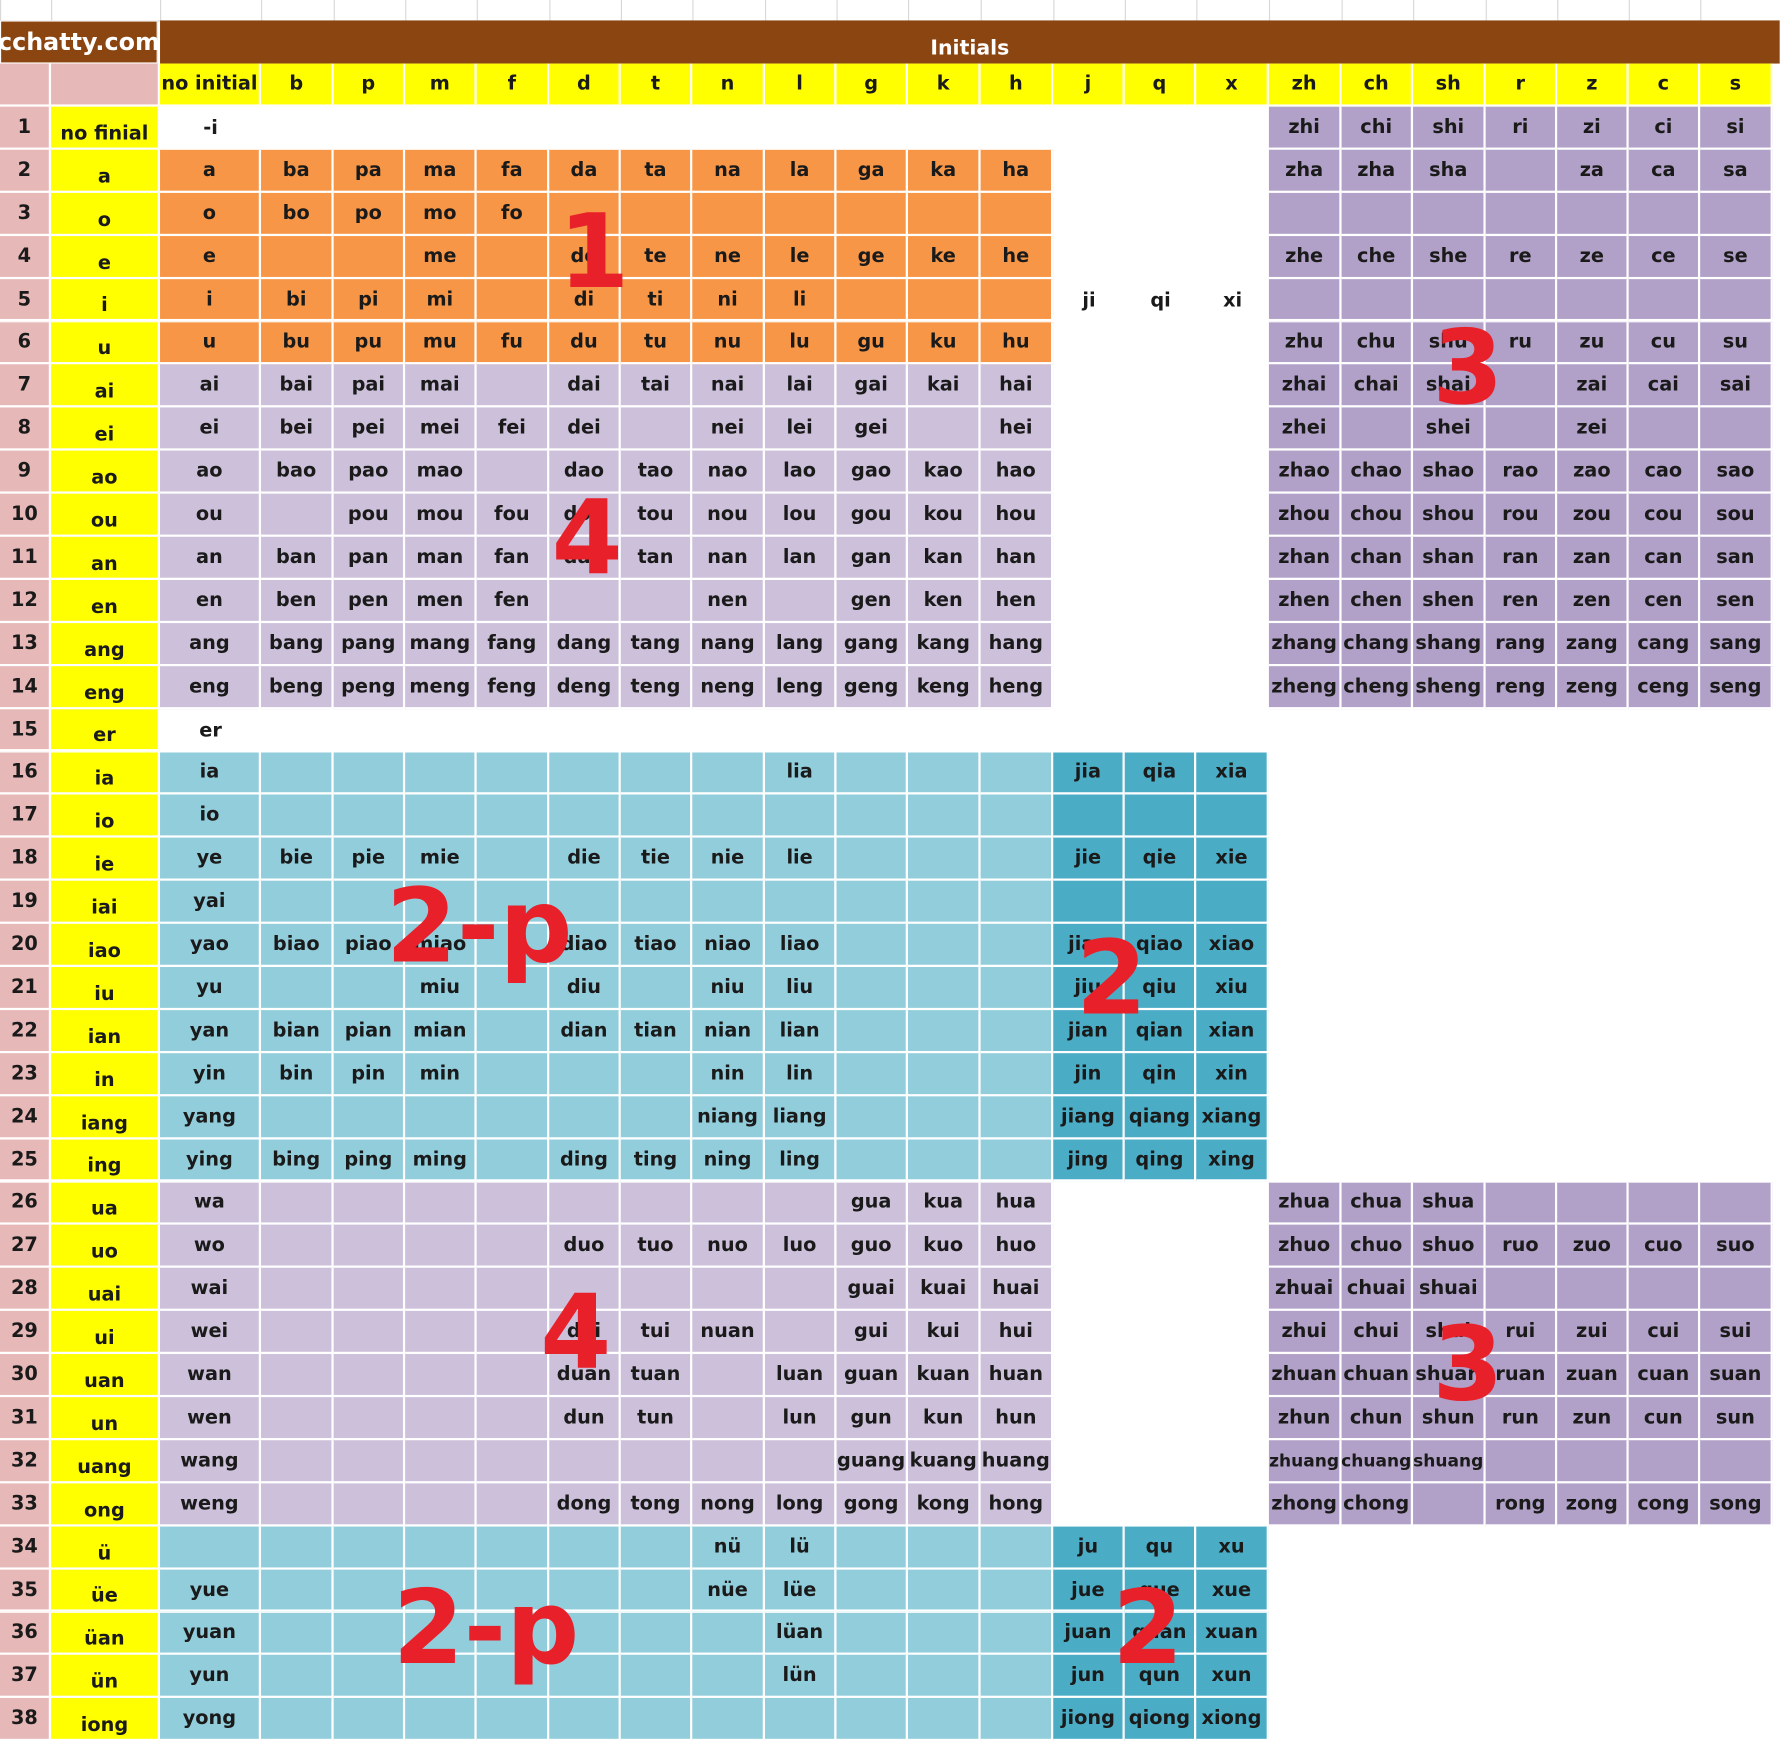 This screenshot has height=1741, width=1780. Describe the element at coordinates (441, 989) in the screenshot. I see `syllable-cell: miu` at that location.